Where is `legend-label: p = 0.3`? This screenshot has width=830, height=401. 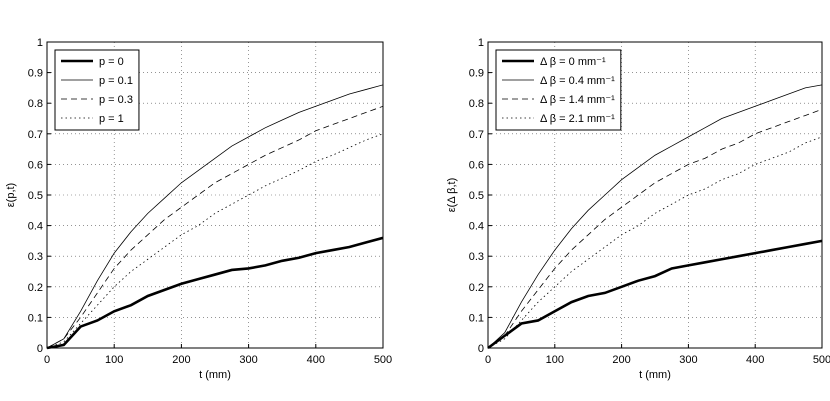 legend-label: p = 0.3 is located at coordinates (116, 100).